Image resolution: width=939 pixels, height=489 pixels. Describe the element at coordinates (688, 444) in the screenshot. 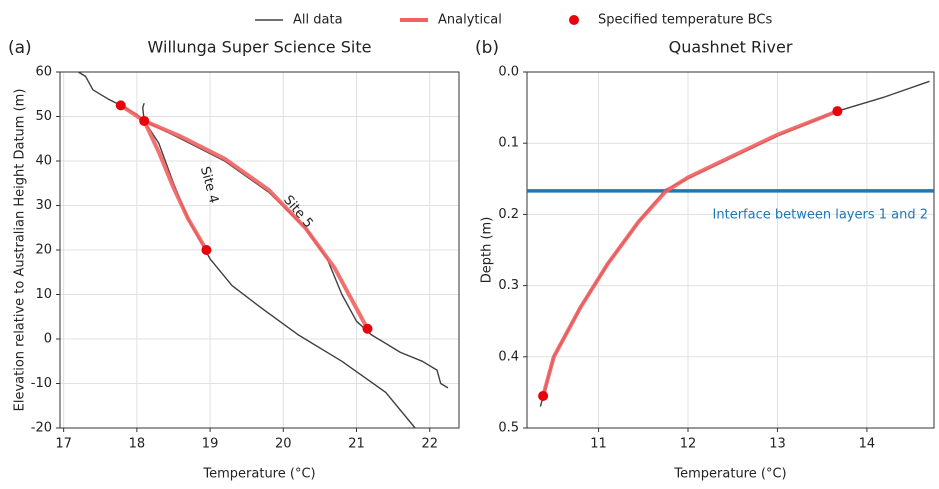

I see `x-tick-label: 12` at that location.